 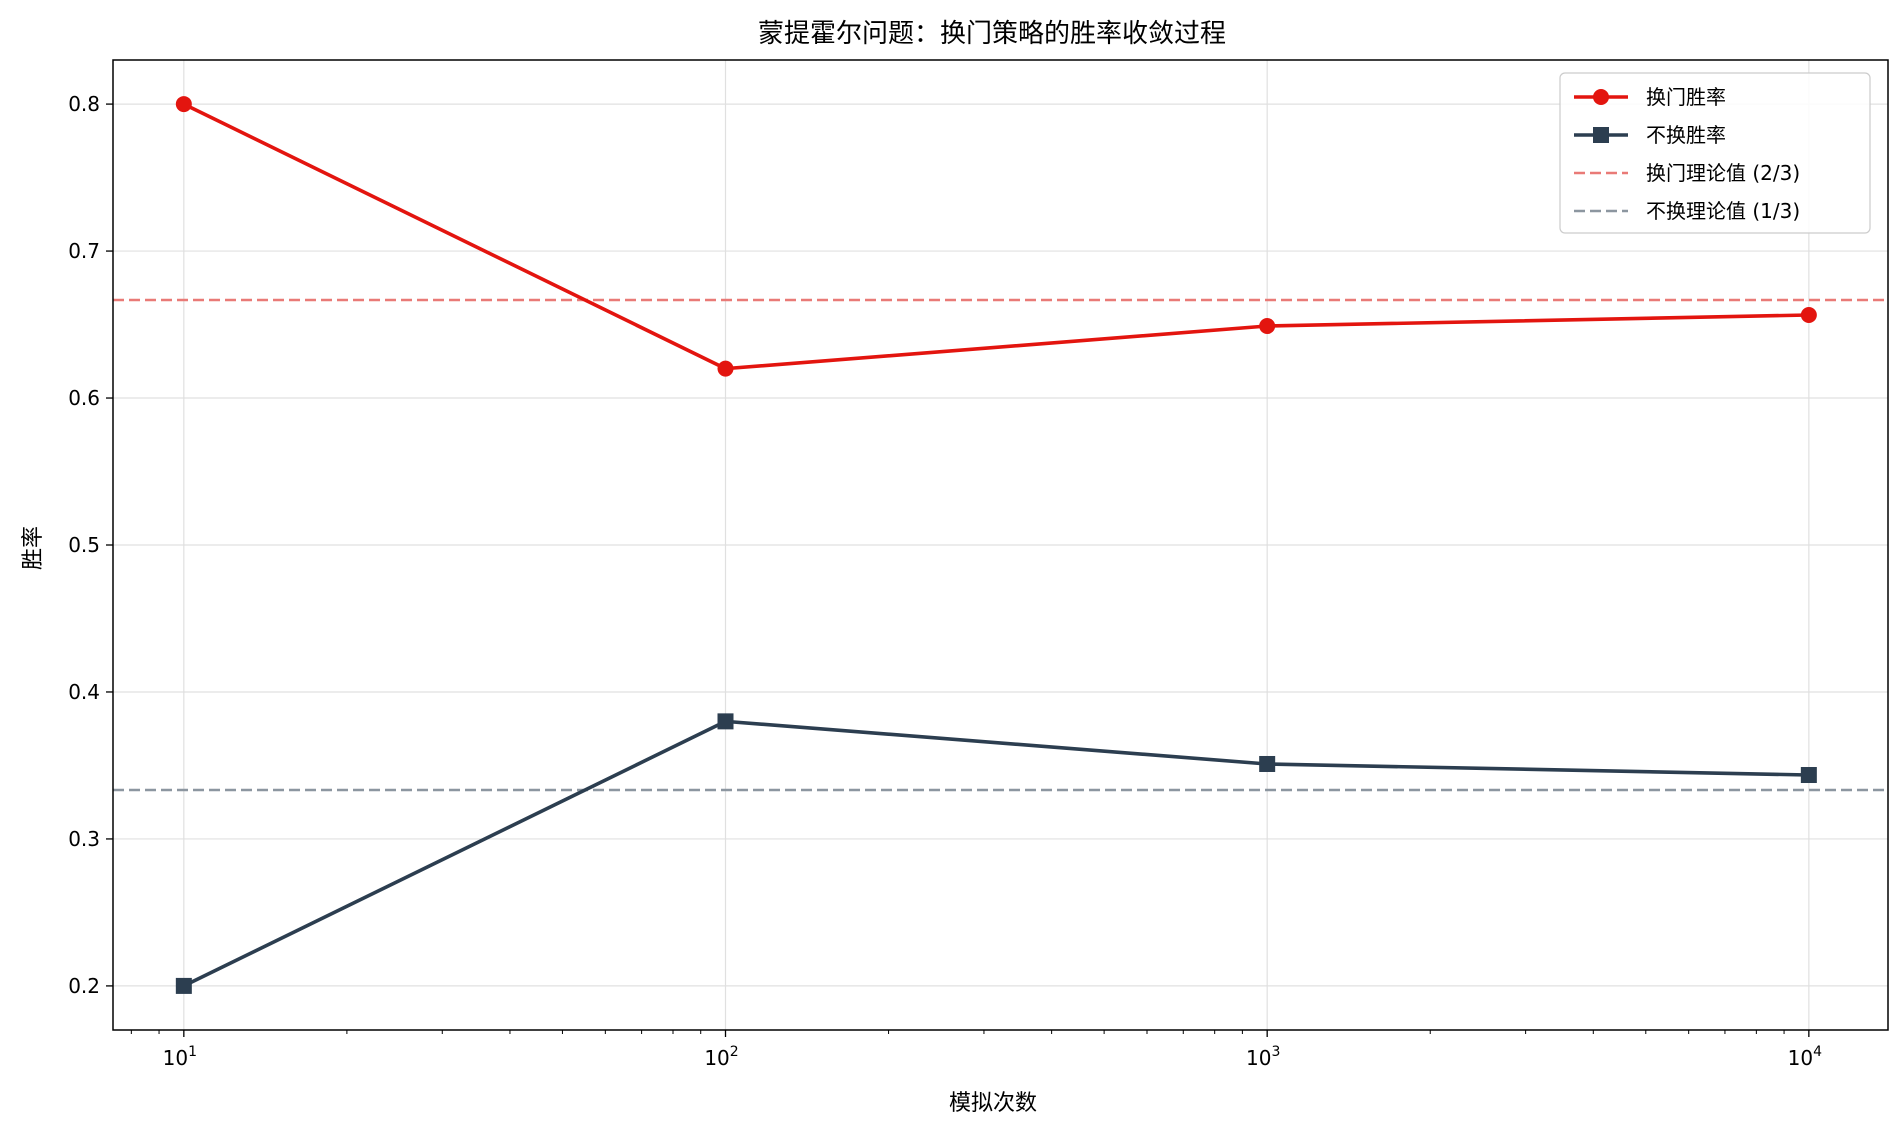 What do you see at coordinates (992, 34) in the screenshot?
I see `chart-title: 蒙提霍尔问题：换门策略的胜率收敛过程` at bounding box center [992, 34].